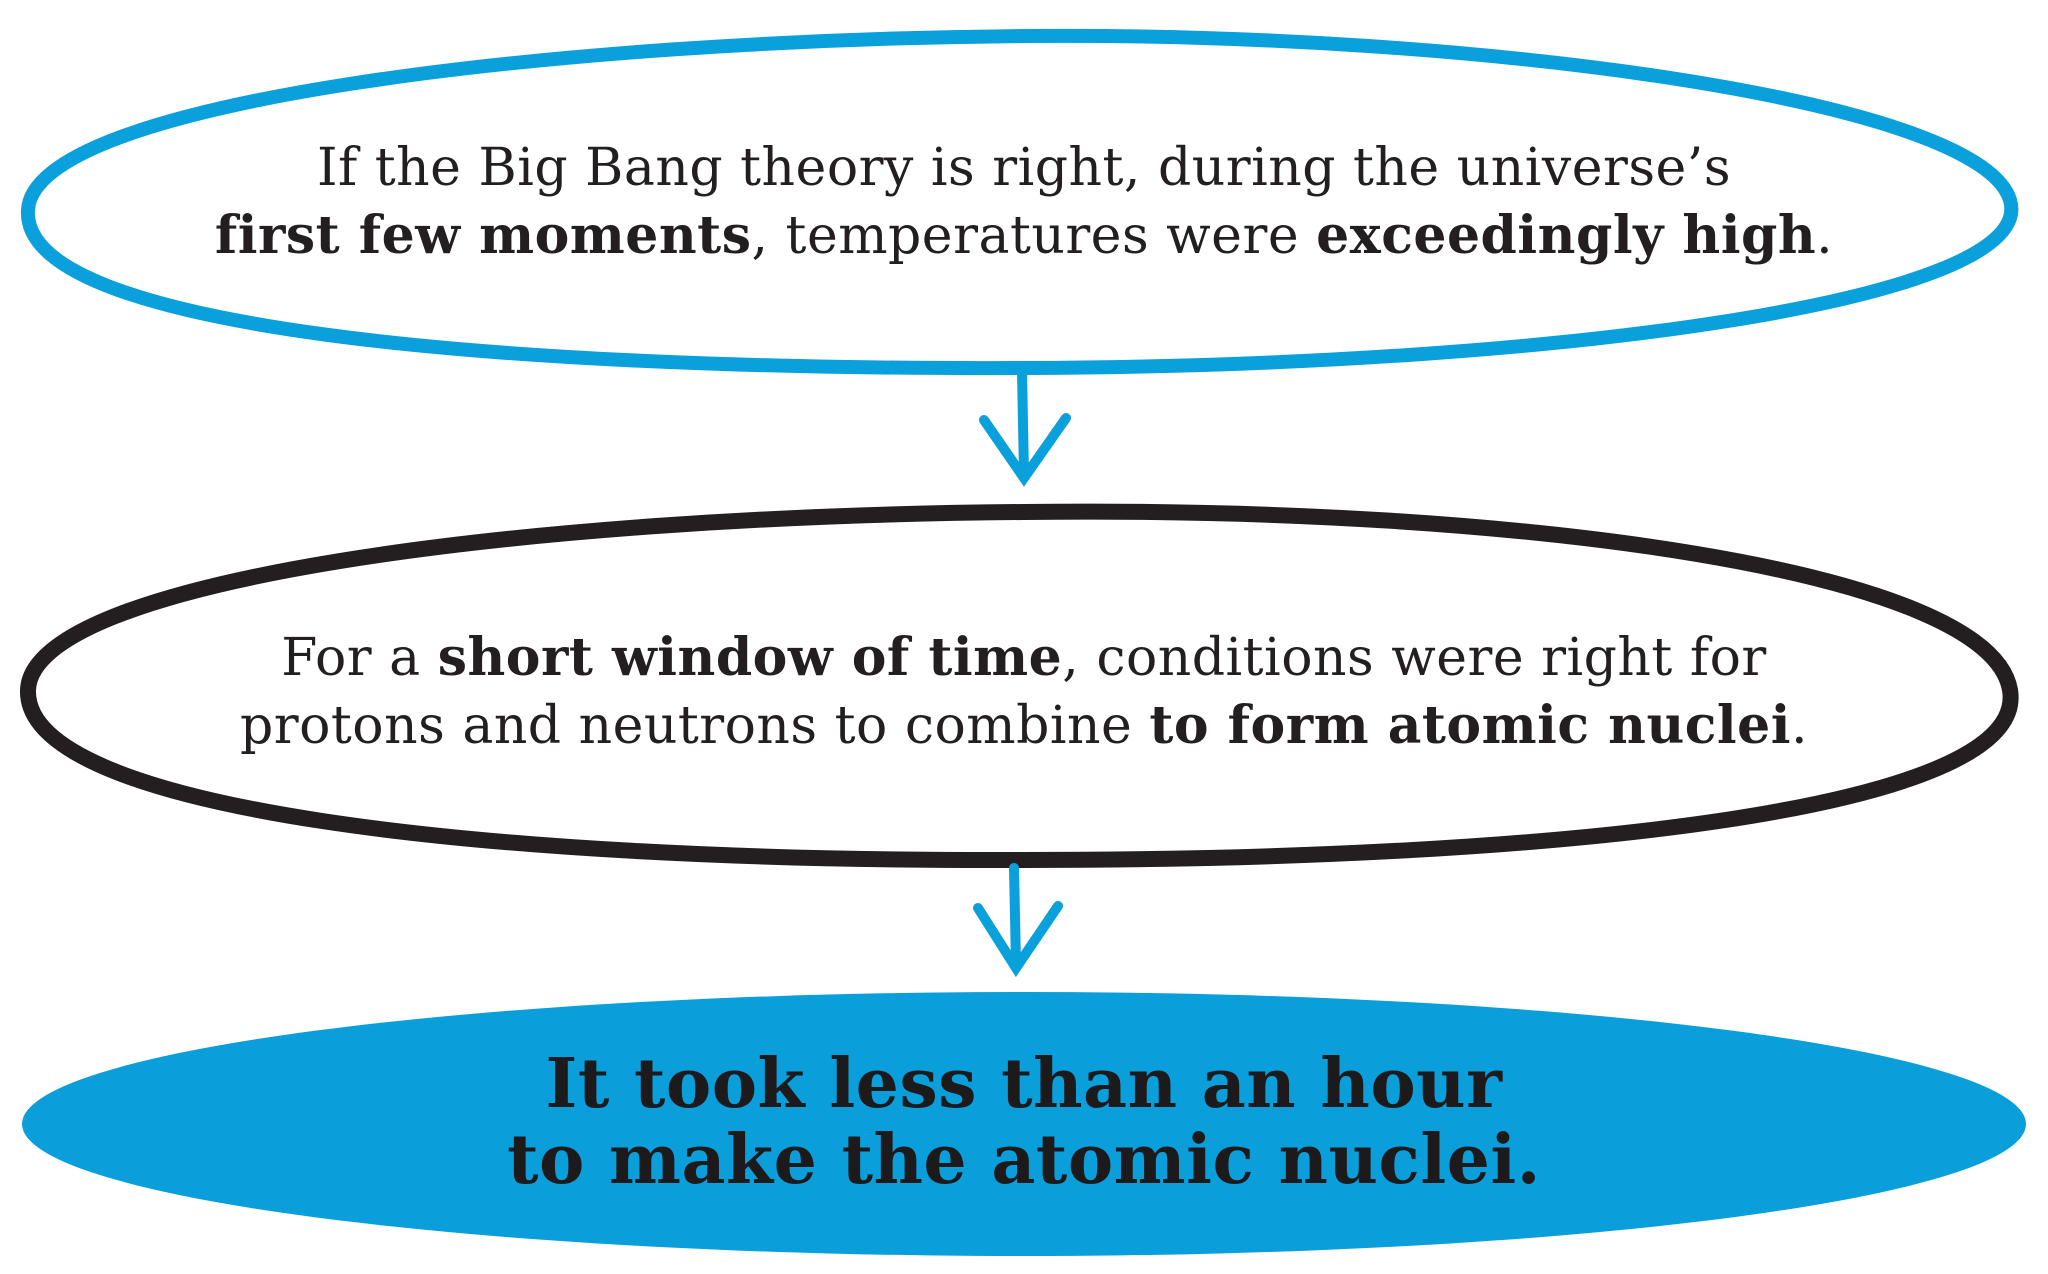 This screenshot has height=1274, width=2048. I want to click on node-3-line-2: to make the atomic nuclei., so click(1024, 1160).